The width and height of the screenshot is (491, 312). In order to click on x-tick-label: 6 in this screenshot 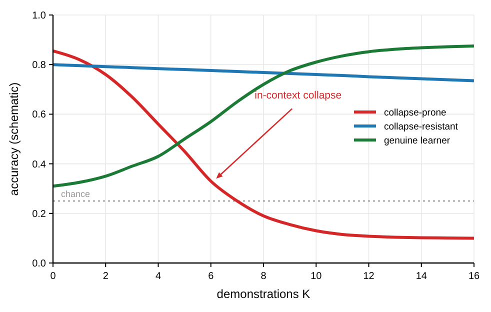, I will do `click(211, 276)`.